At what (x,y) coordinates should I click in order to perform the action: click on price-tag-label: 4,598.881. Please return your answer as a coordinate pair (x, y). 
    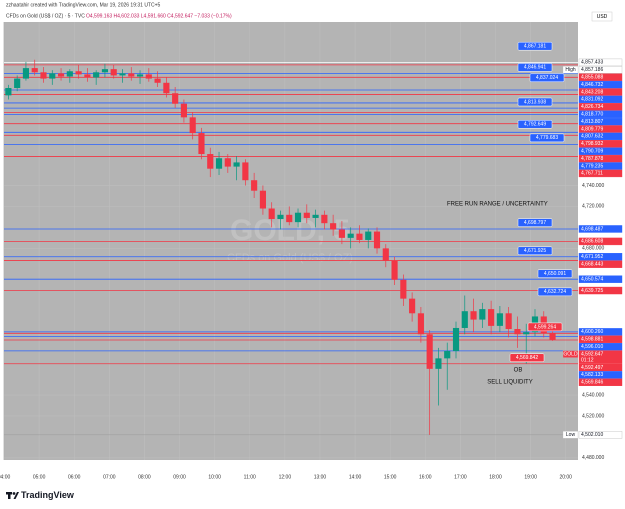
    Looking at the image, I should click on (592, 340).